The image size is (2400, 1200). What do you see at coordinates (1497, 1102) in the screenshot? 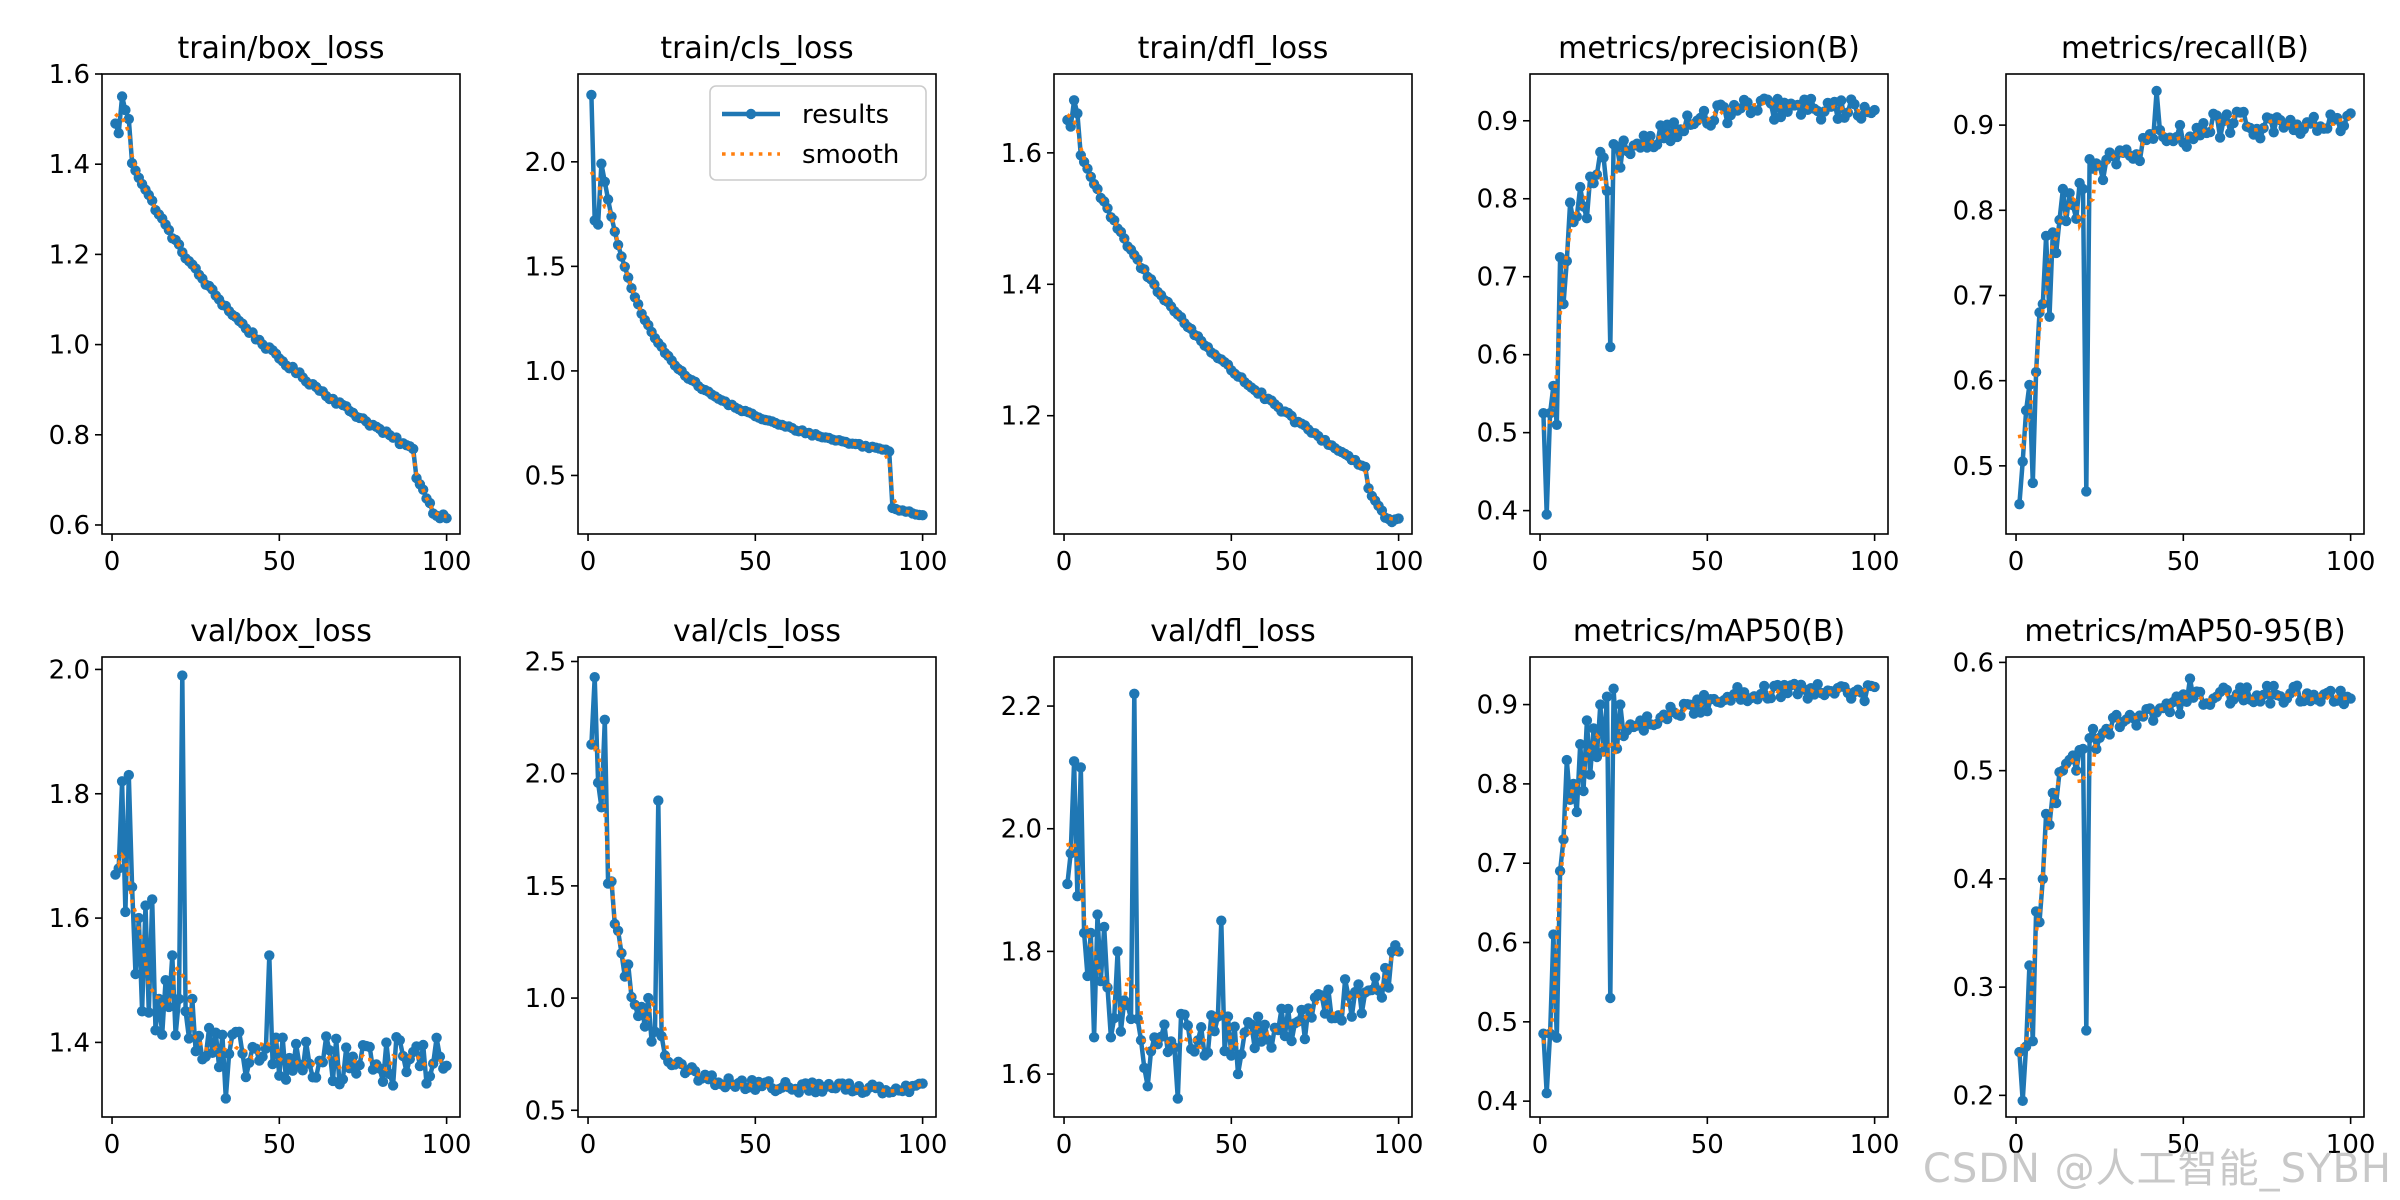
I see `y-tick-label: 0.4` at bounding box center [1497, 1102].